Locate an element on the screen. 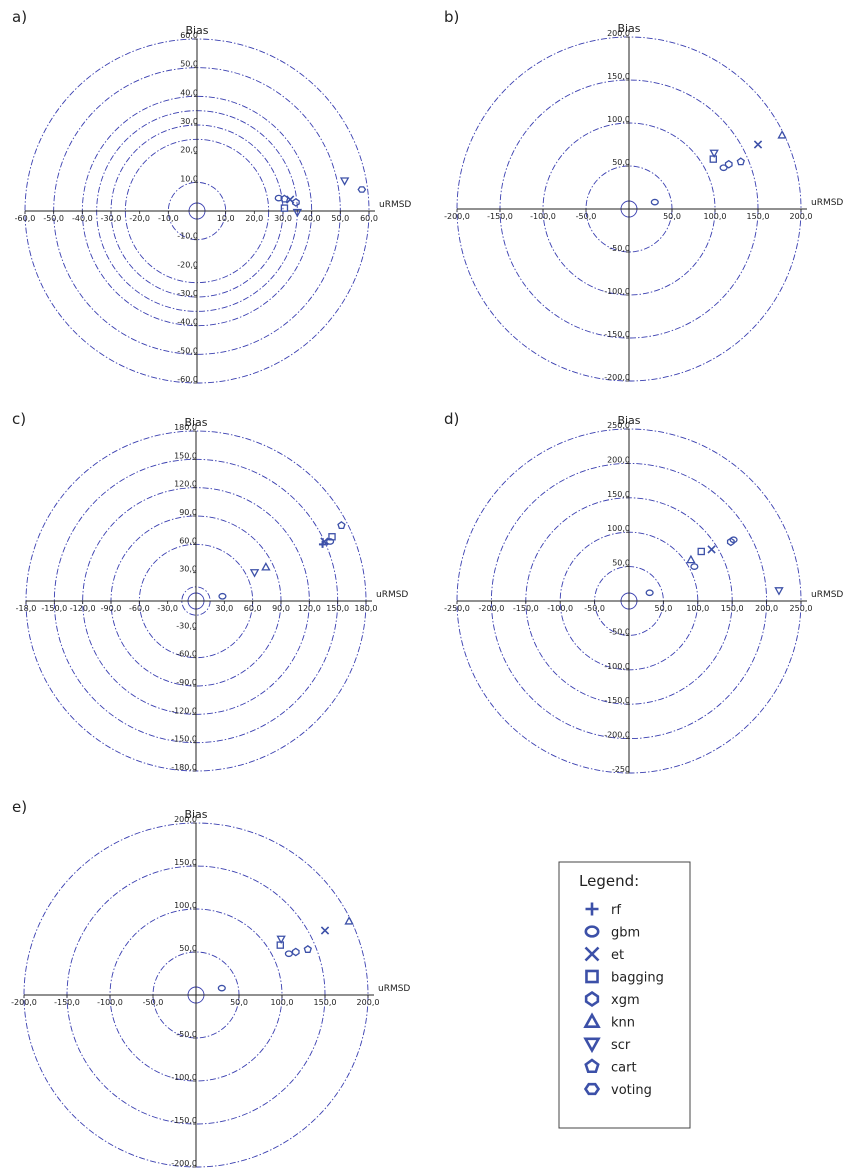  y-tick-label: 60,0 is located at coordinates (188, 540).